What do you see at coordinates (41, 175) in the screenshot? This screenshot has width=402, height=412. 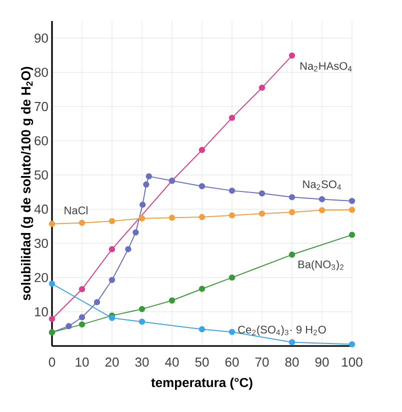 I see `y-tick-label: 50` at bounding box center [41, 175].